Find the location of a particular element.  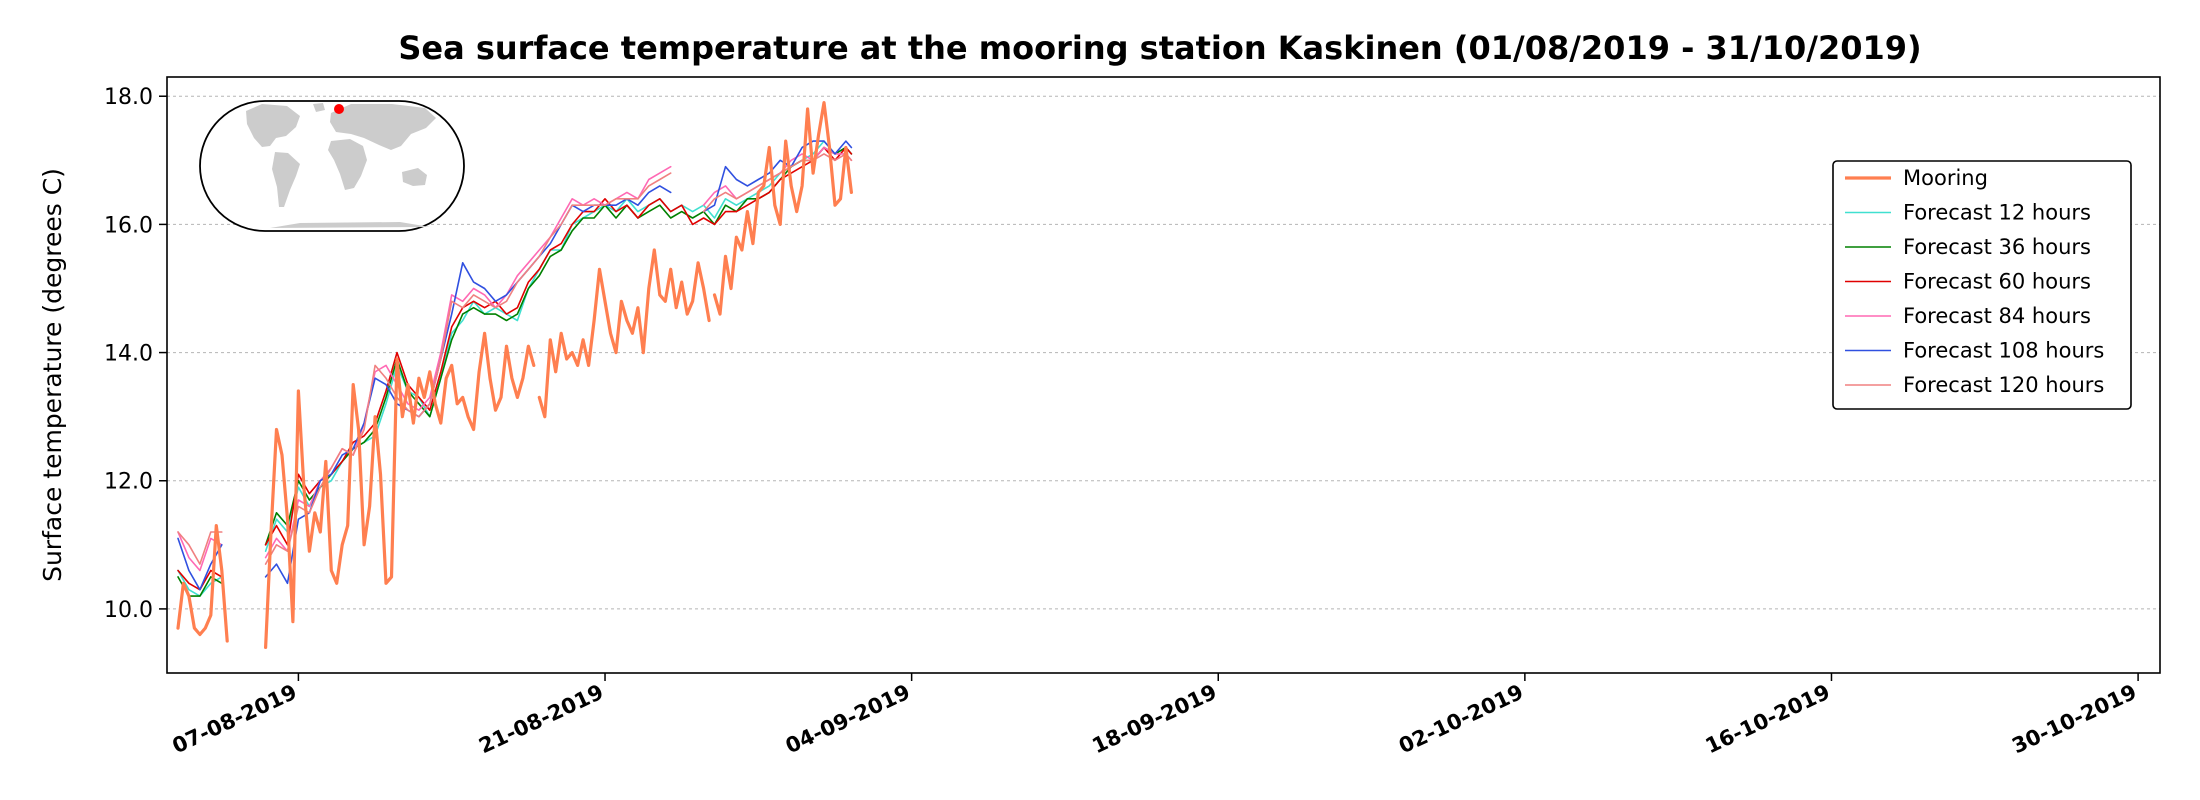

y-tick-label: 16.0 is located at coordinates (128, 225).